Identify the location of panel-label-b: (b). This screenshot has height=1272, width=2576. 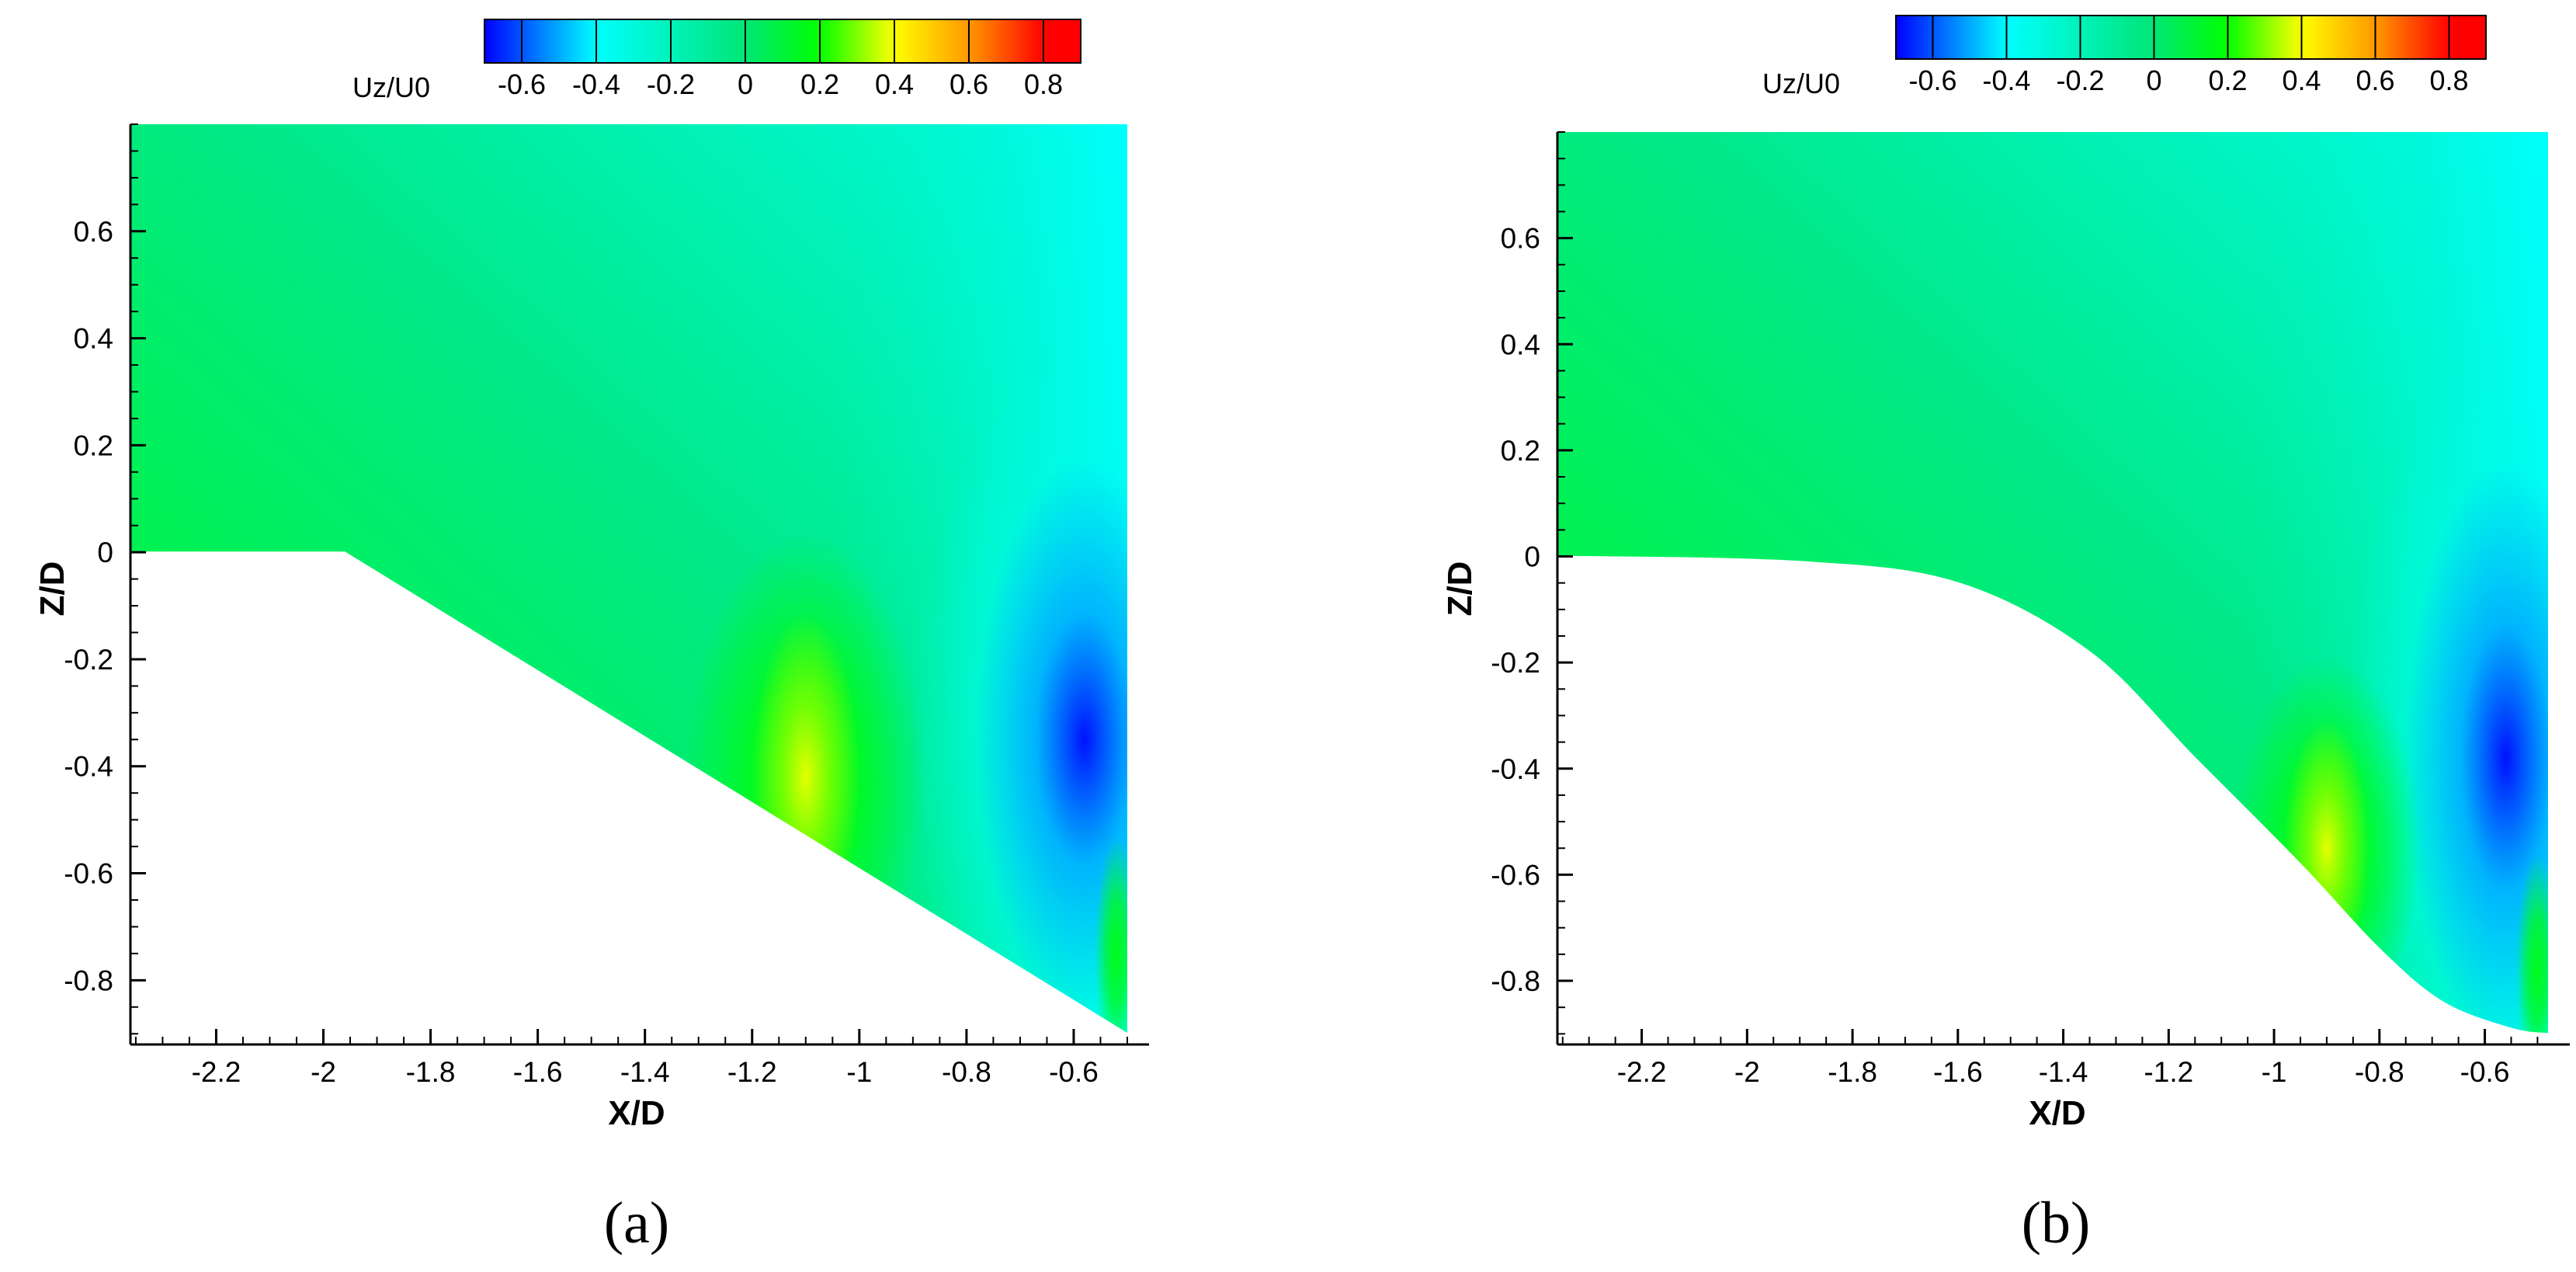
(2056, 1223).